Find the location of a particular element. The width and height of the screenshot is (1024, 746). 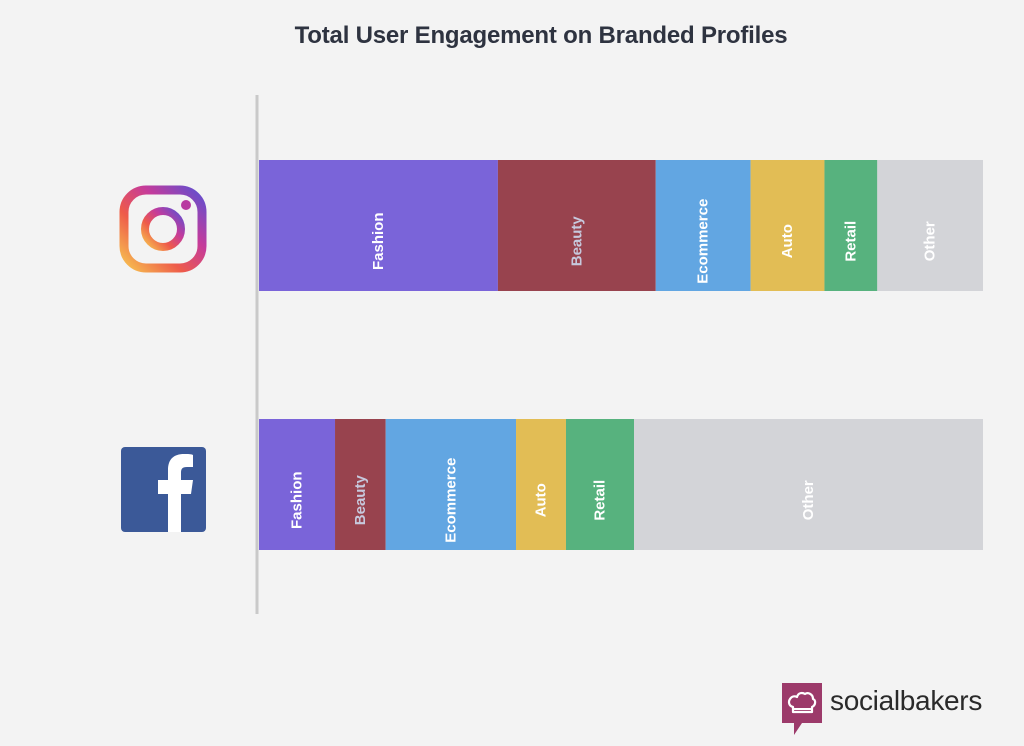

segment-label-instagram-ecommerce: Ecommerce is located at coordinates (703, 241).